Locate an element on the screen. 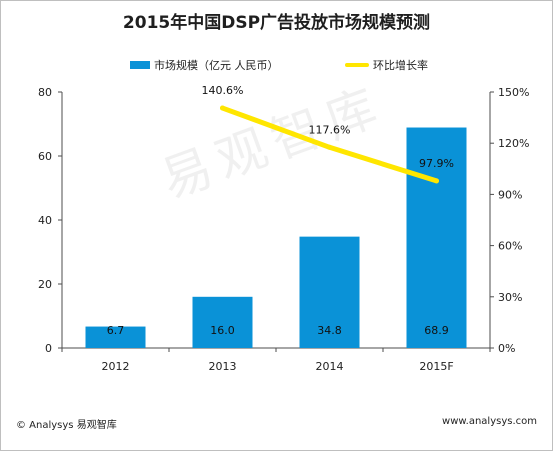 The width and height of the screenshot is (553, 451). bar-value-label: 68.9 is located at coordinates (436, 330).